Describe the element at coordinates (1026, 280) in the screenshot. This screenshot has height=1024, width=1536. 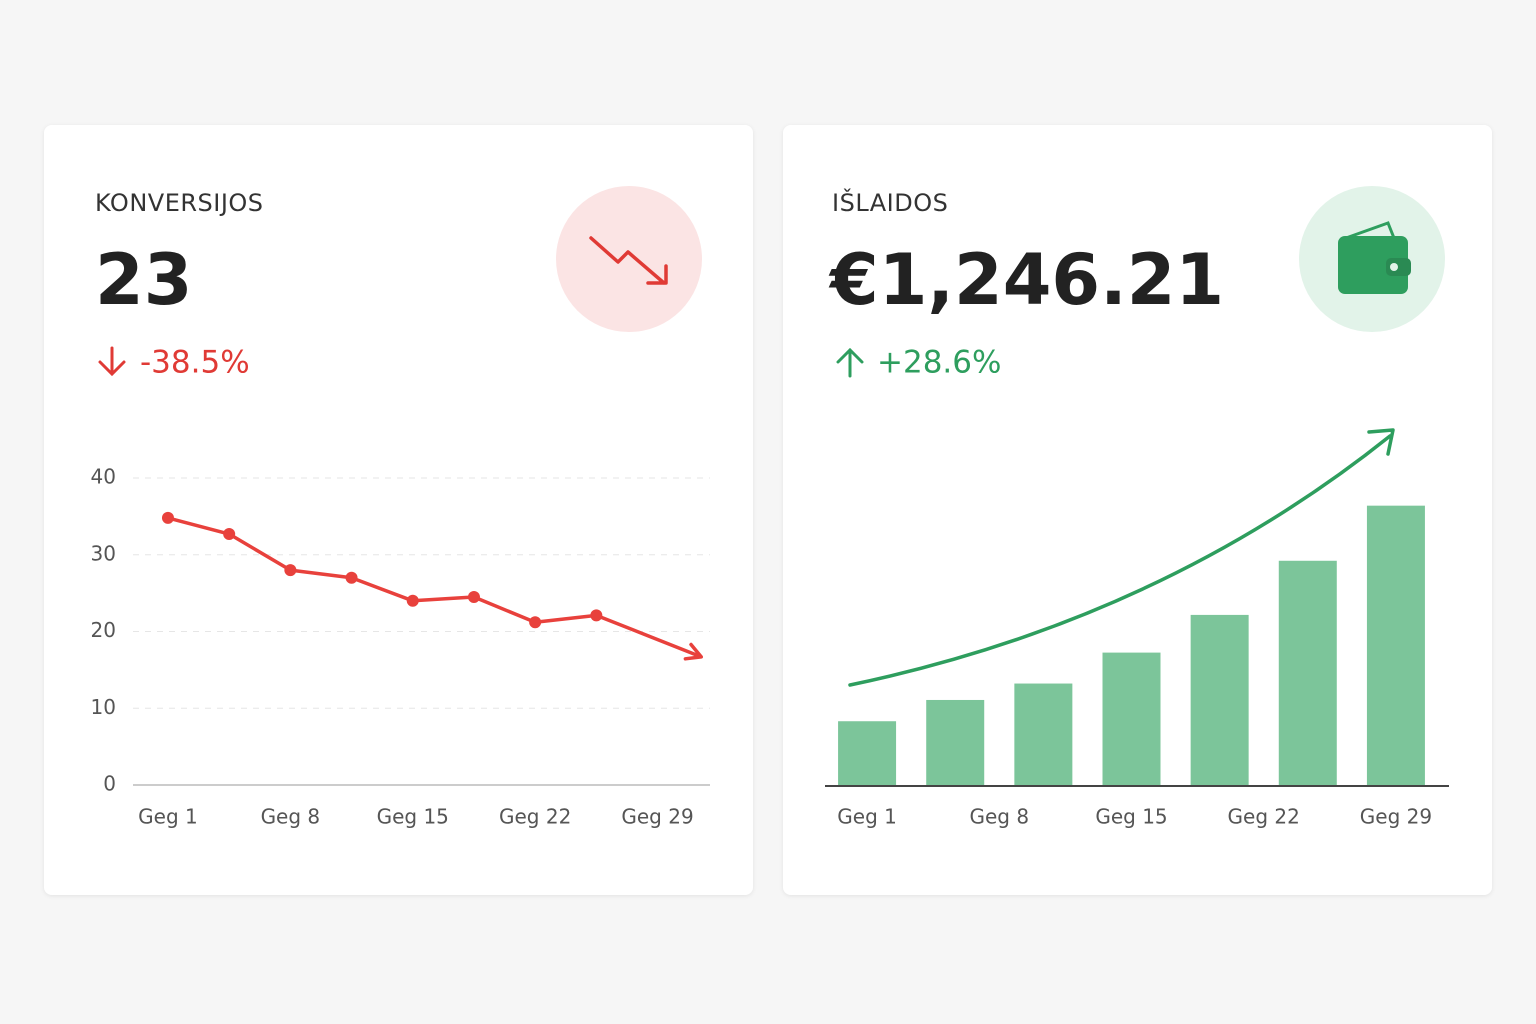
I see `kpi-value: €1,246.21` at that location.